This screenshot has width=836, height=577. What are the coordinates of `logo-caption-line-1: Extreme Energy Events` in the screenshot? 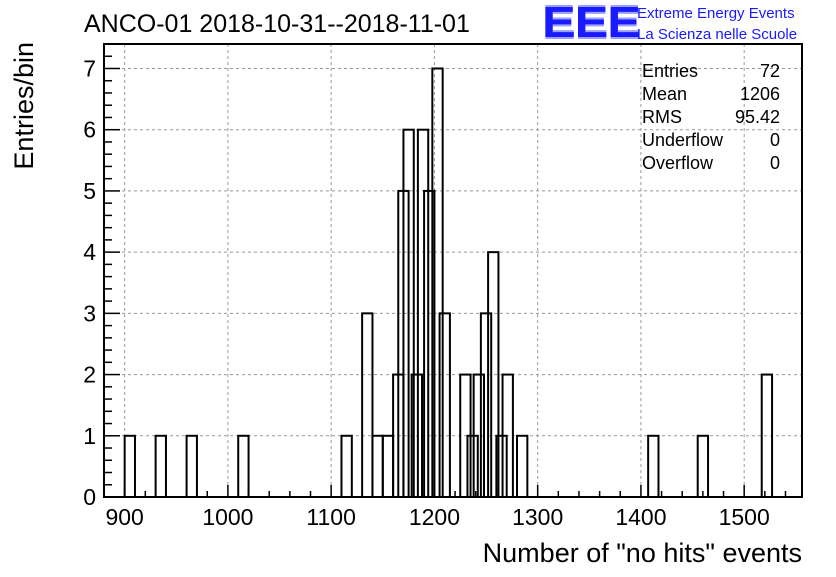 It's located at (716, 13).